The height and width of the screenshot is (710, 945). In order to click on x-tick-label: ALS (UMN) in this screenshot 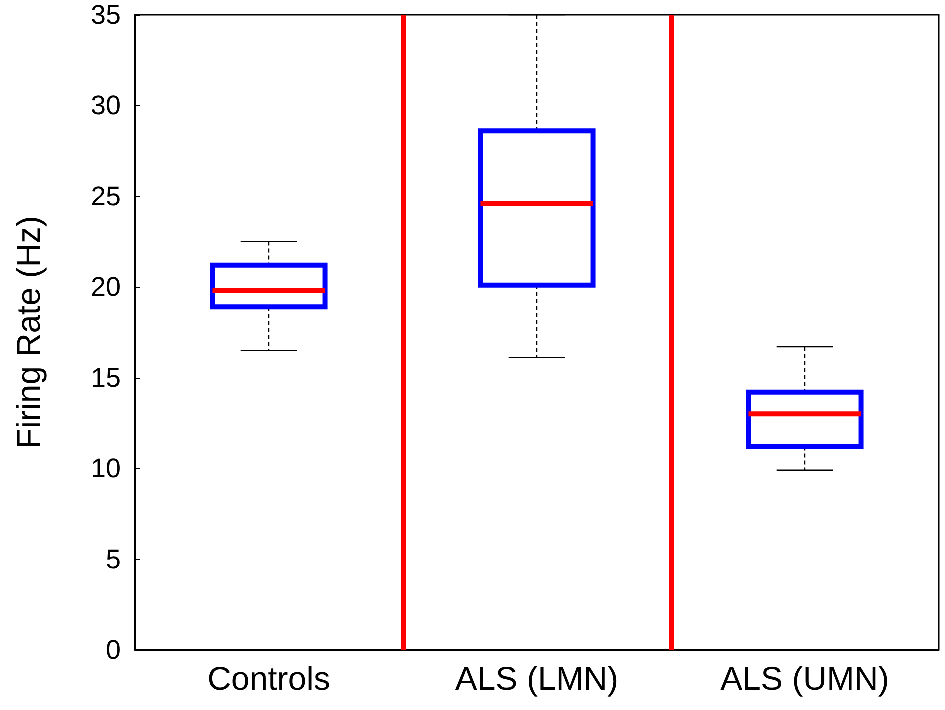, I will do `click(805, 678)`.